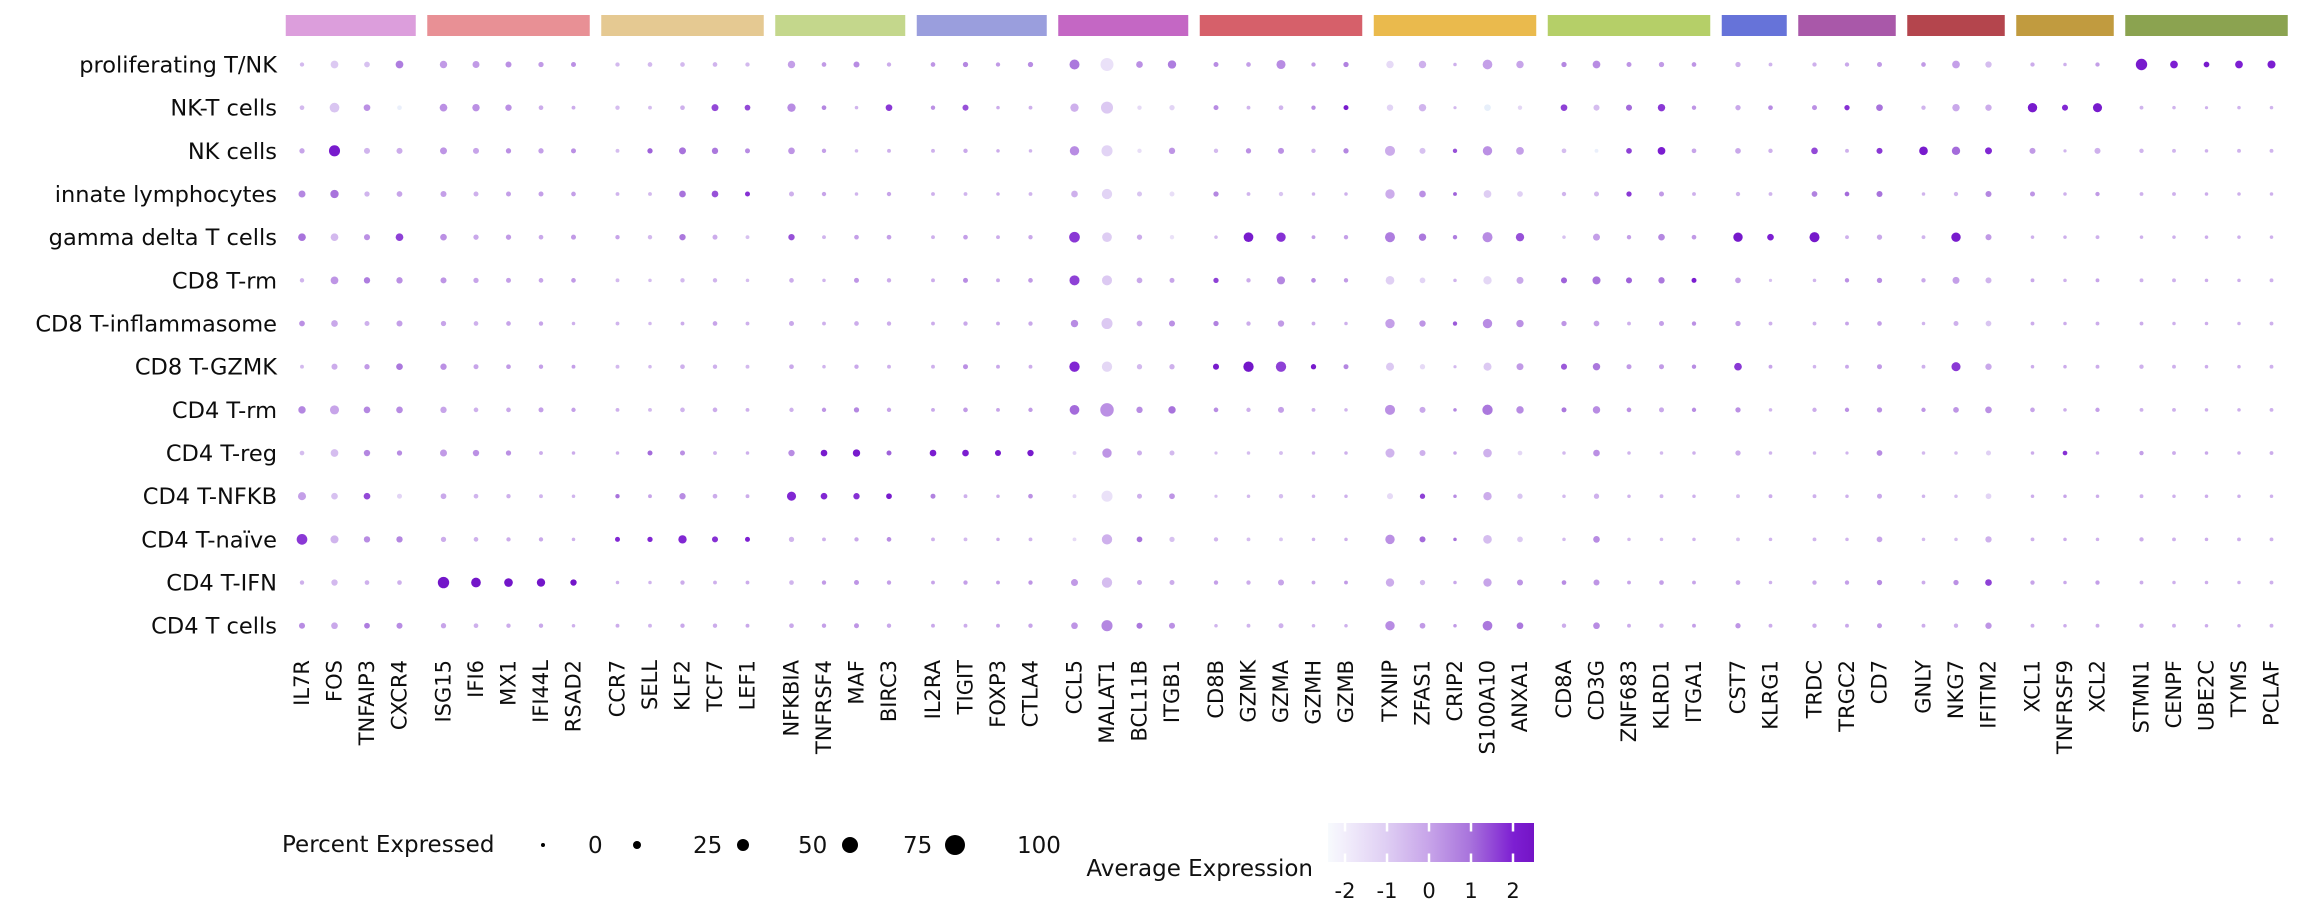 The image size is (2304, 921). I want to click on gene-label: GZMB, so click(1346, 691).